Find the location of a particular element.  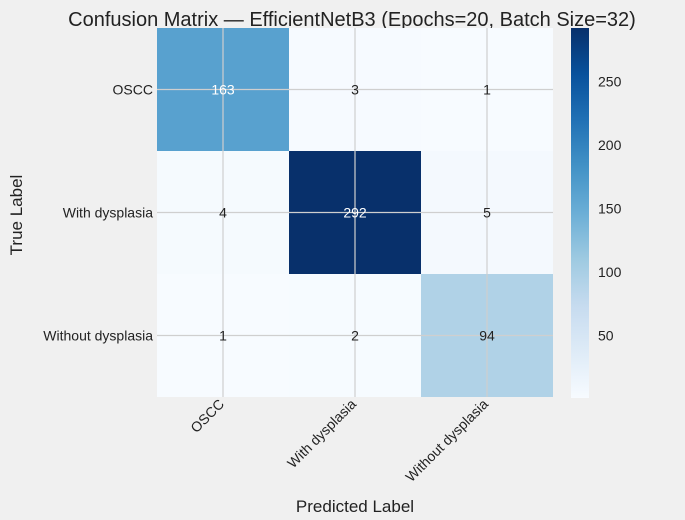

x-axis-label: Predicted Label is located at coordinates (355, 506).